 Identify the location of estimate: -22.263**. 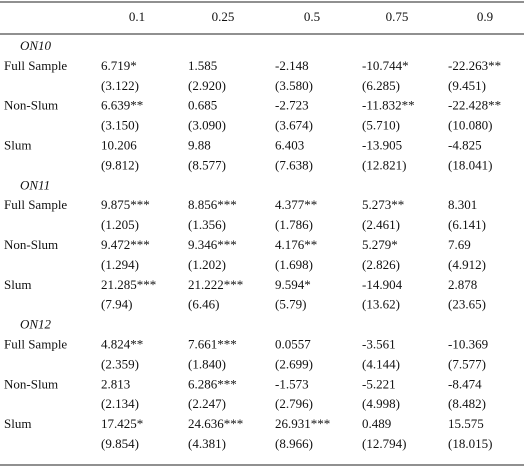
(474, 65).